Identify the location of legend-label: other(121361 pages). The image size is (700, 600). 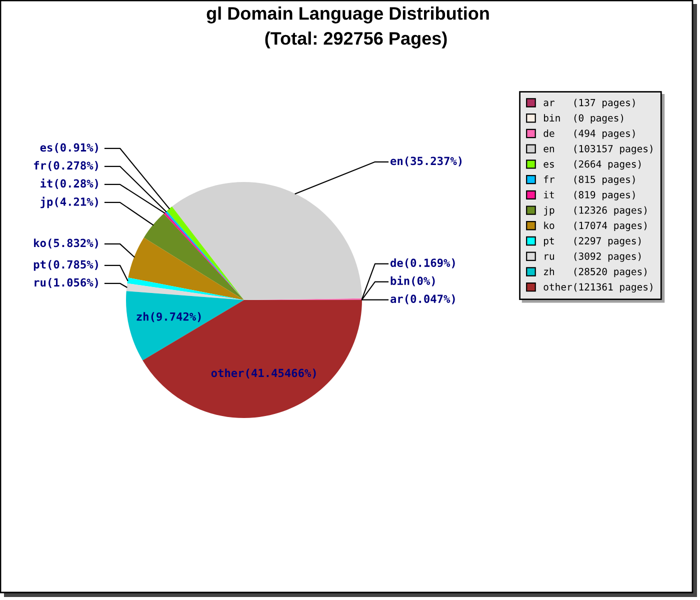
(598, 288).